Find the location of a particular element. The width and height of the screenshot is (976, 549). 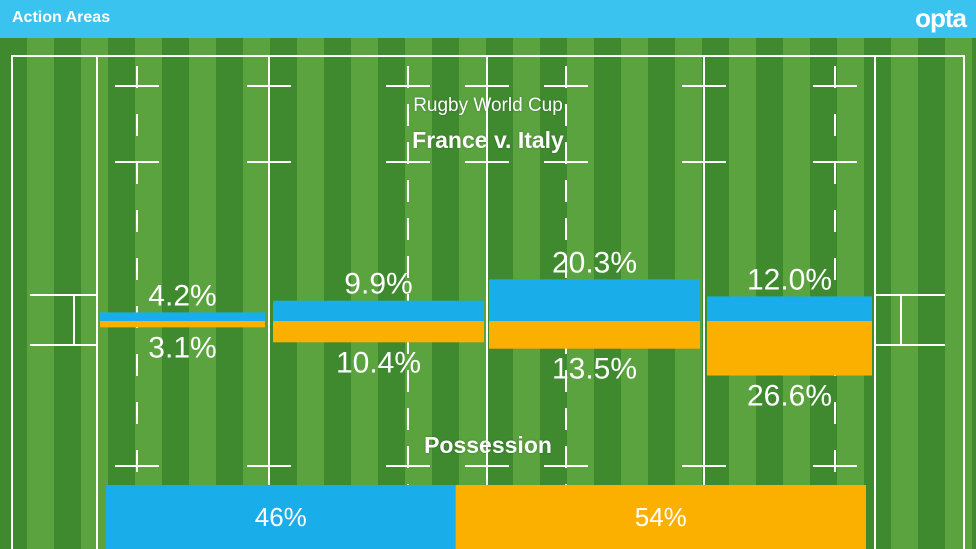

possession-label: Possession is located at coordinates (488, 445).